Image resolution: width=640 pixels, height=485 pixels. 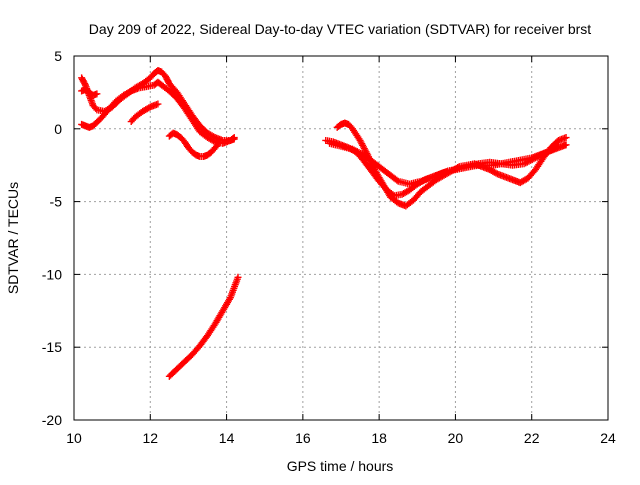 I want to click on y-axis-label: SDTVAR / TECUs, so click(x=13, y=238).